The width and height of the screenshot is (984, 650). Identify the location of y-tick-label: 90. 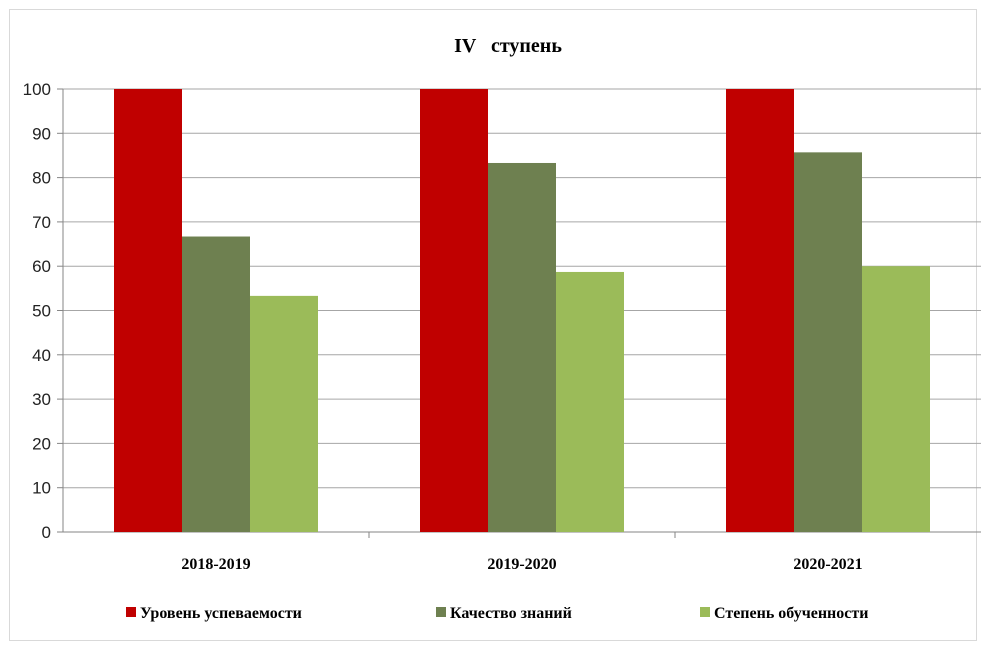
(41, 133).